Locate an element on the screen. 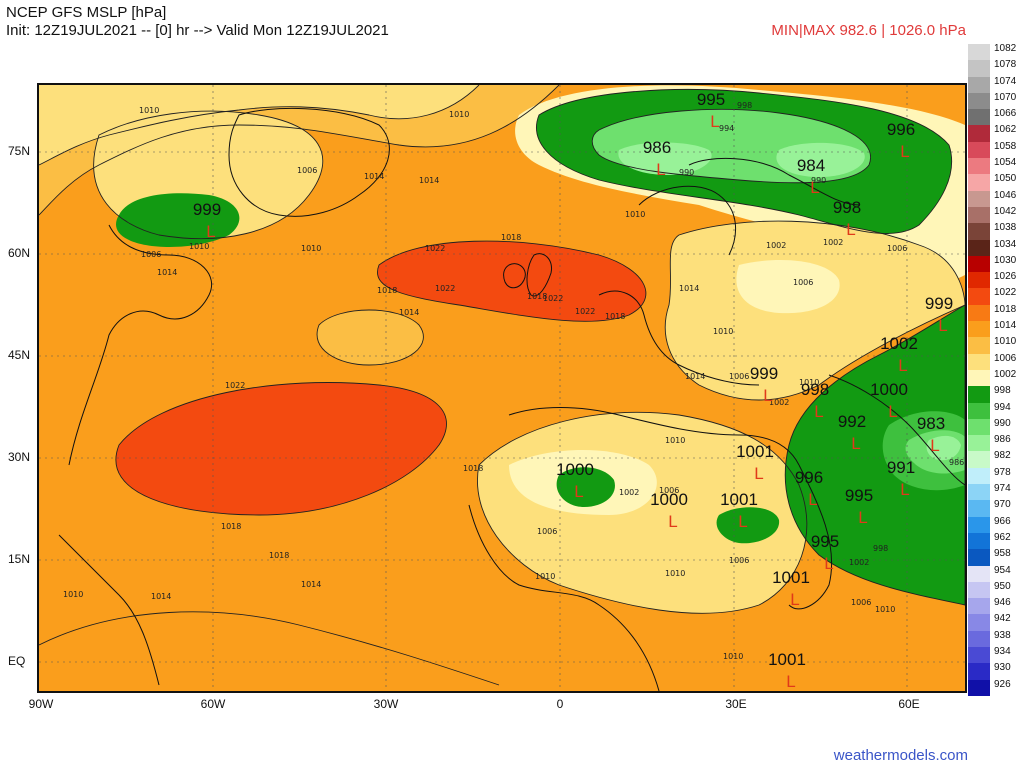 The height and width of the screenshot is (768, 1024). colorbar-swatch: 1066 is located at coordinates (992, 117).